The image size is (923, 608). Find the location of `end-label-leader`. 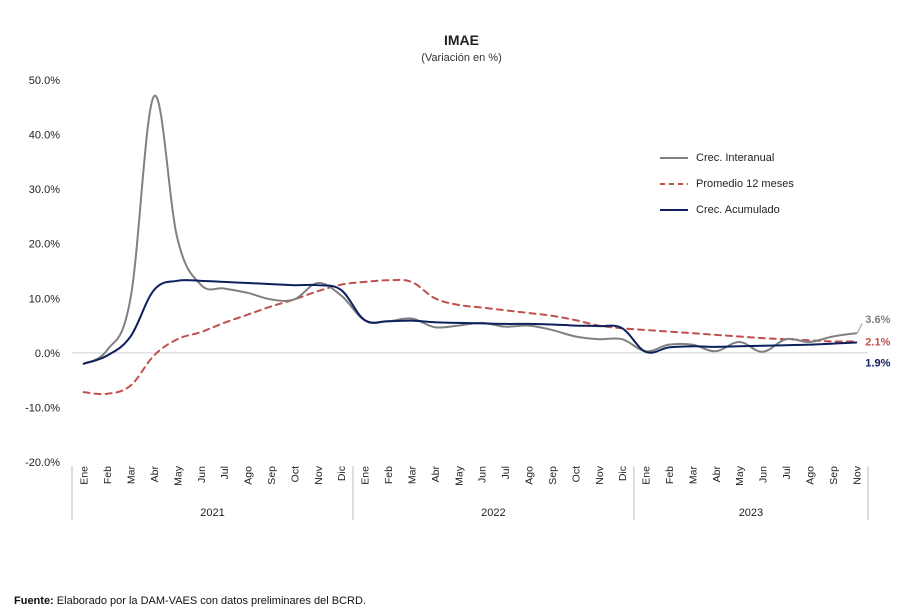

end-label-leader is located at coordinates (859, 328).